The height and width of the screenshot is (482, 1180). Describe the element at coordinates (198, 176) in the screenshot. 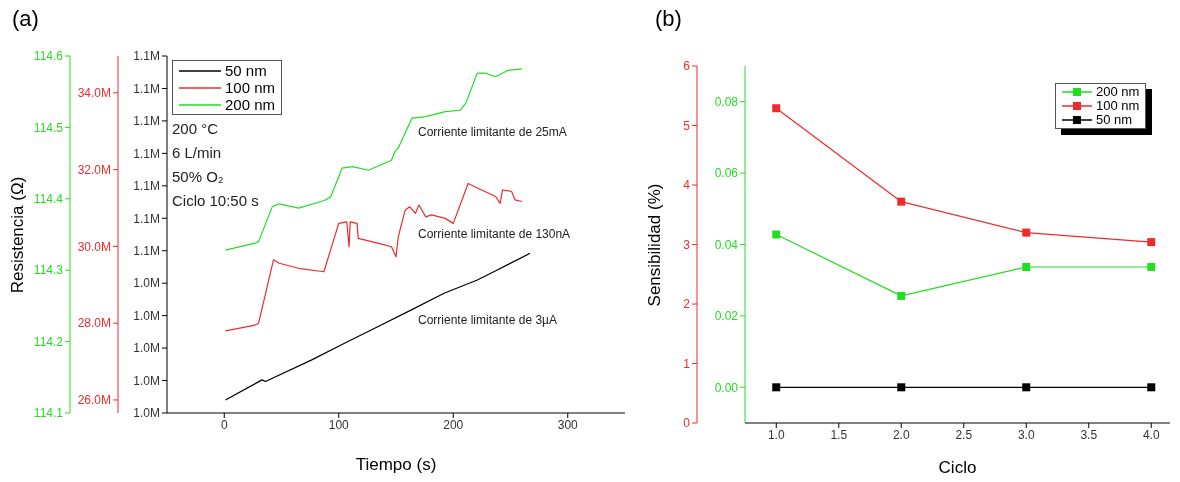

I see `annotation: 50% O₂` at that location.